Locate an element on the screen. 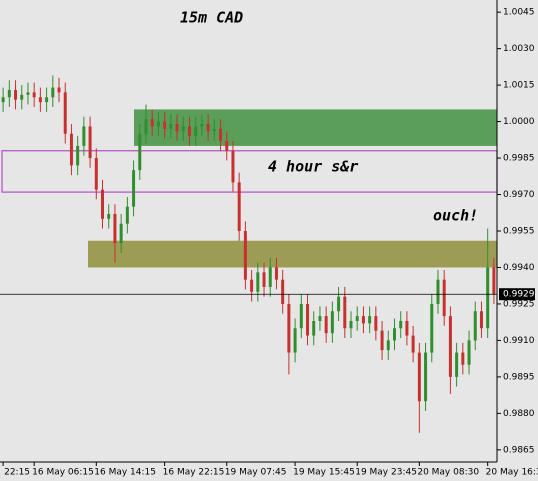 The width and height of the screenshot is (538, 481). x-tick-label: 16 May 22:15 is located at coordinates (194, 473).